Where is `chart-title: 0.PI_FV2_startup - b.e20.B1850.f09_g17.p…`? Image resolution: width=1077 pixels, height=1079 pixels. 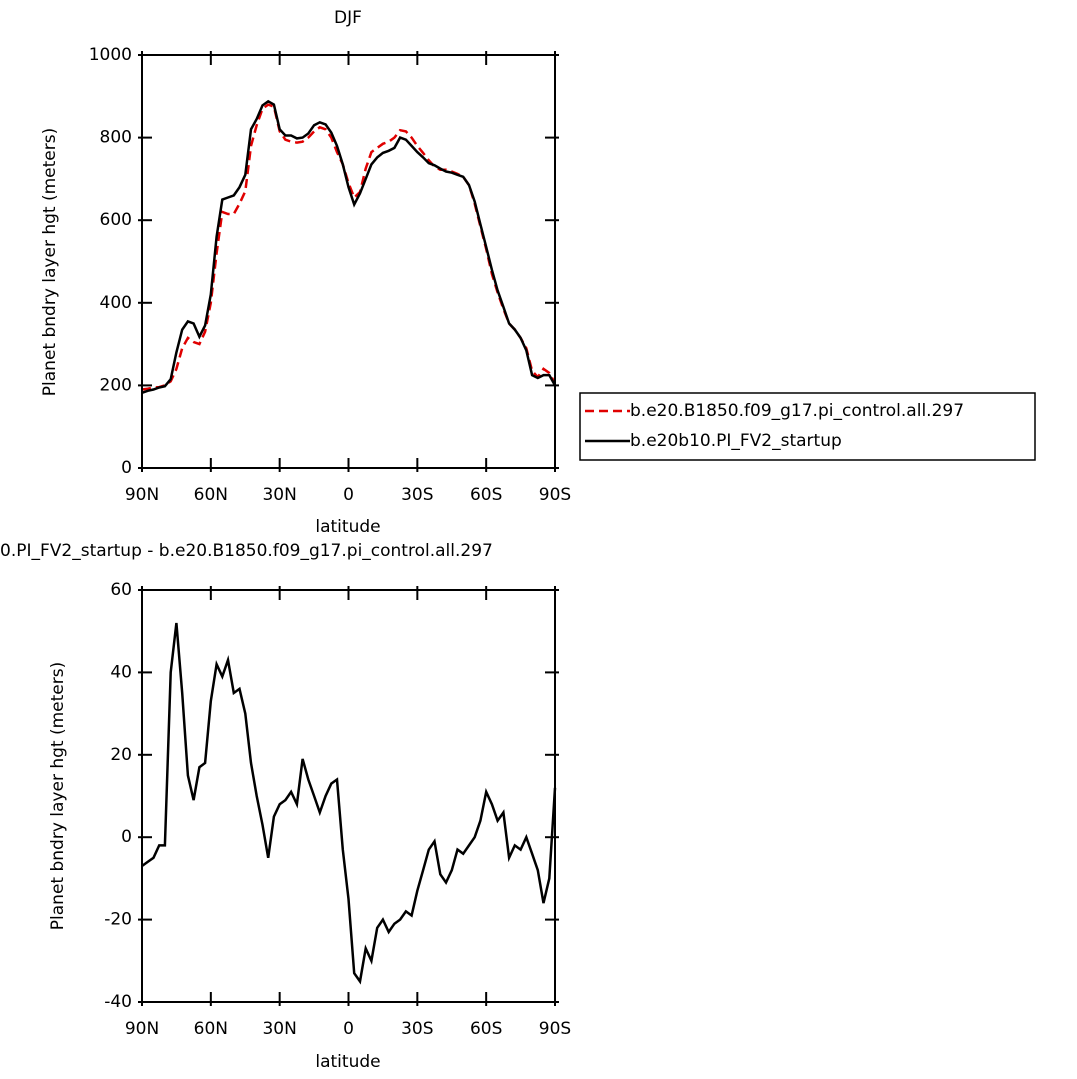
chart-title: 0.PI_FV2_startup - b.e20.B1850.f09_g17.p… is located at coordinates (246, 551).